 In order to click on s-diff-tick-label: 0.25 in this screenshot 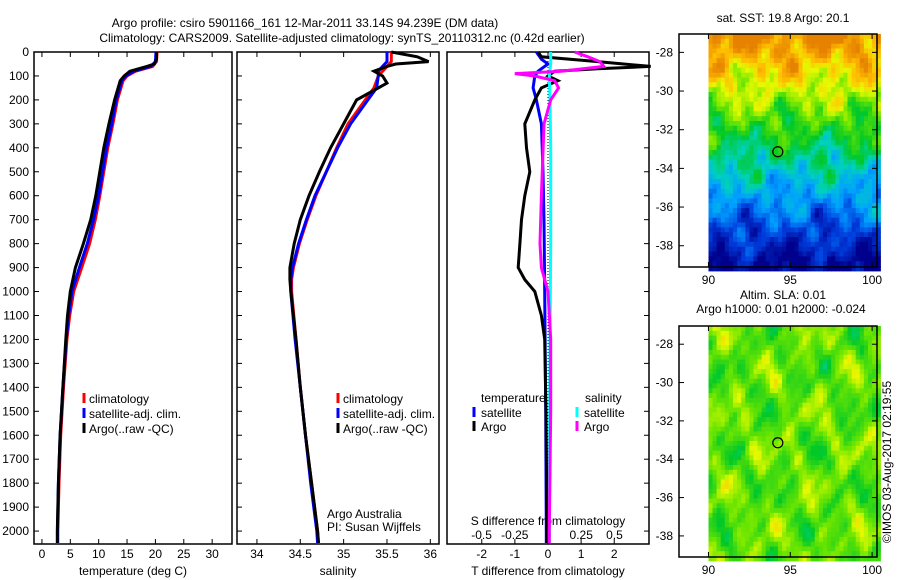, I will do `click(582, 535)`.